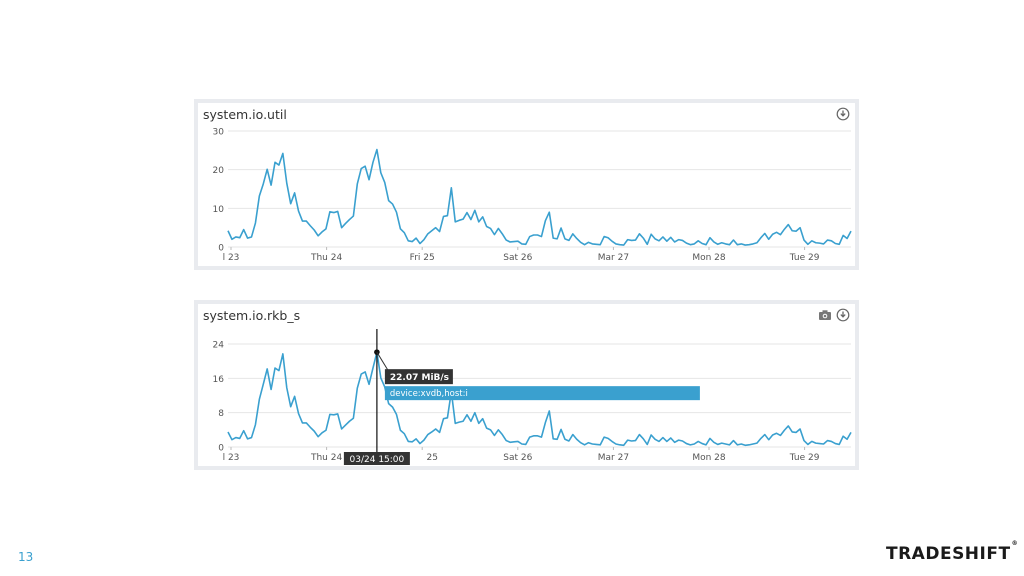  I want to click on y-tick-label: 16, so click(219, 380).